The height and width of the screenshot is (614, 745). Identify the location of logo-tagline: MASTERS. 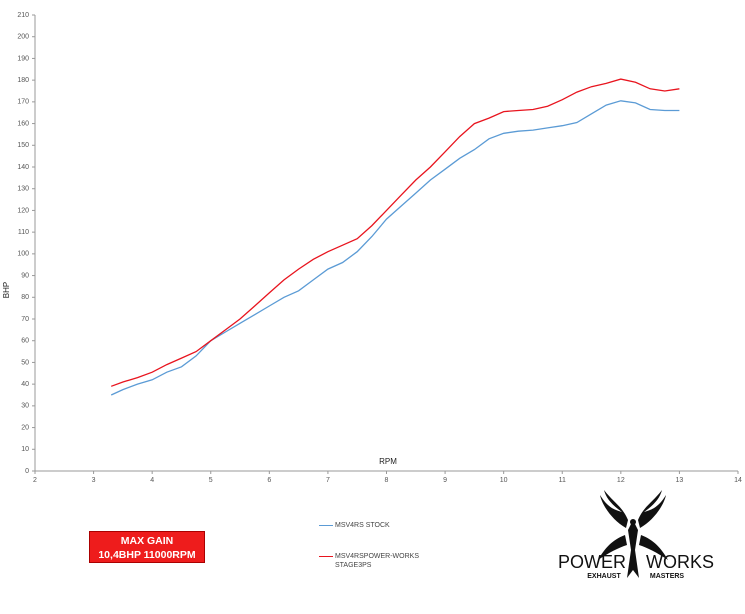
(667, 576).